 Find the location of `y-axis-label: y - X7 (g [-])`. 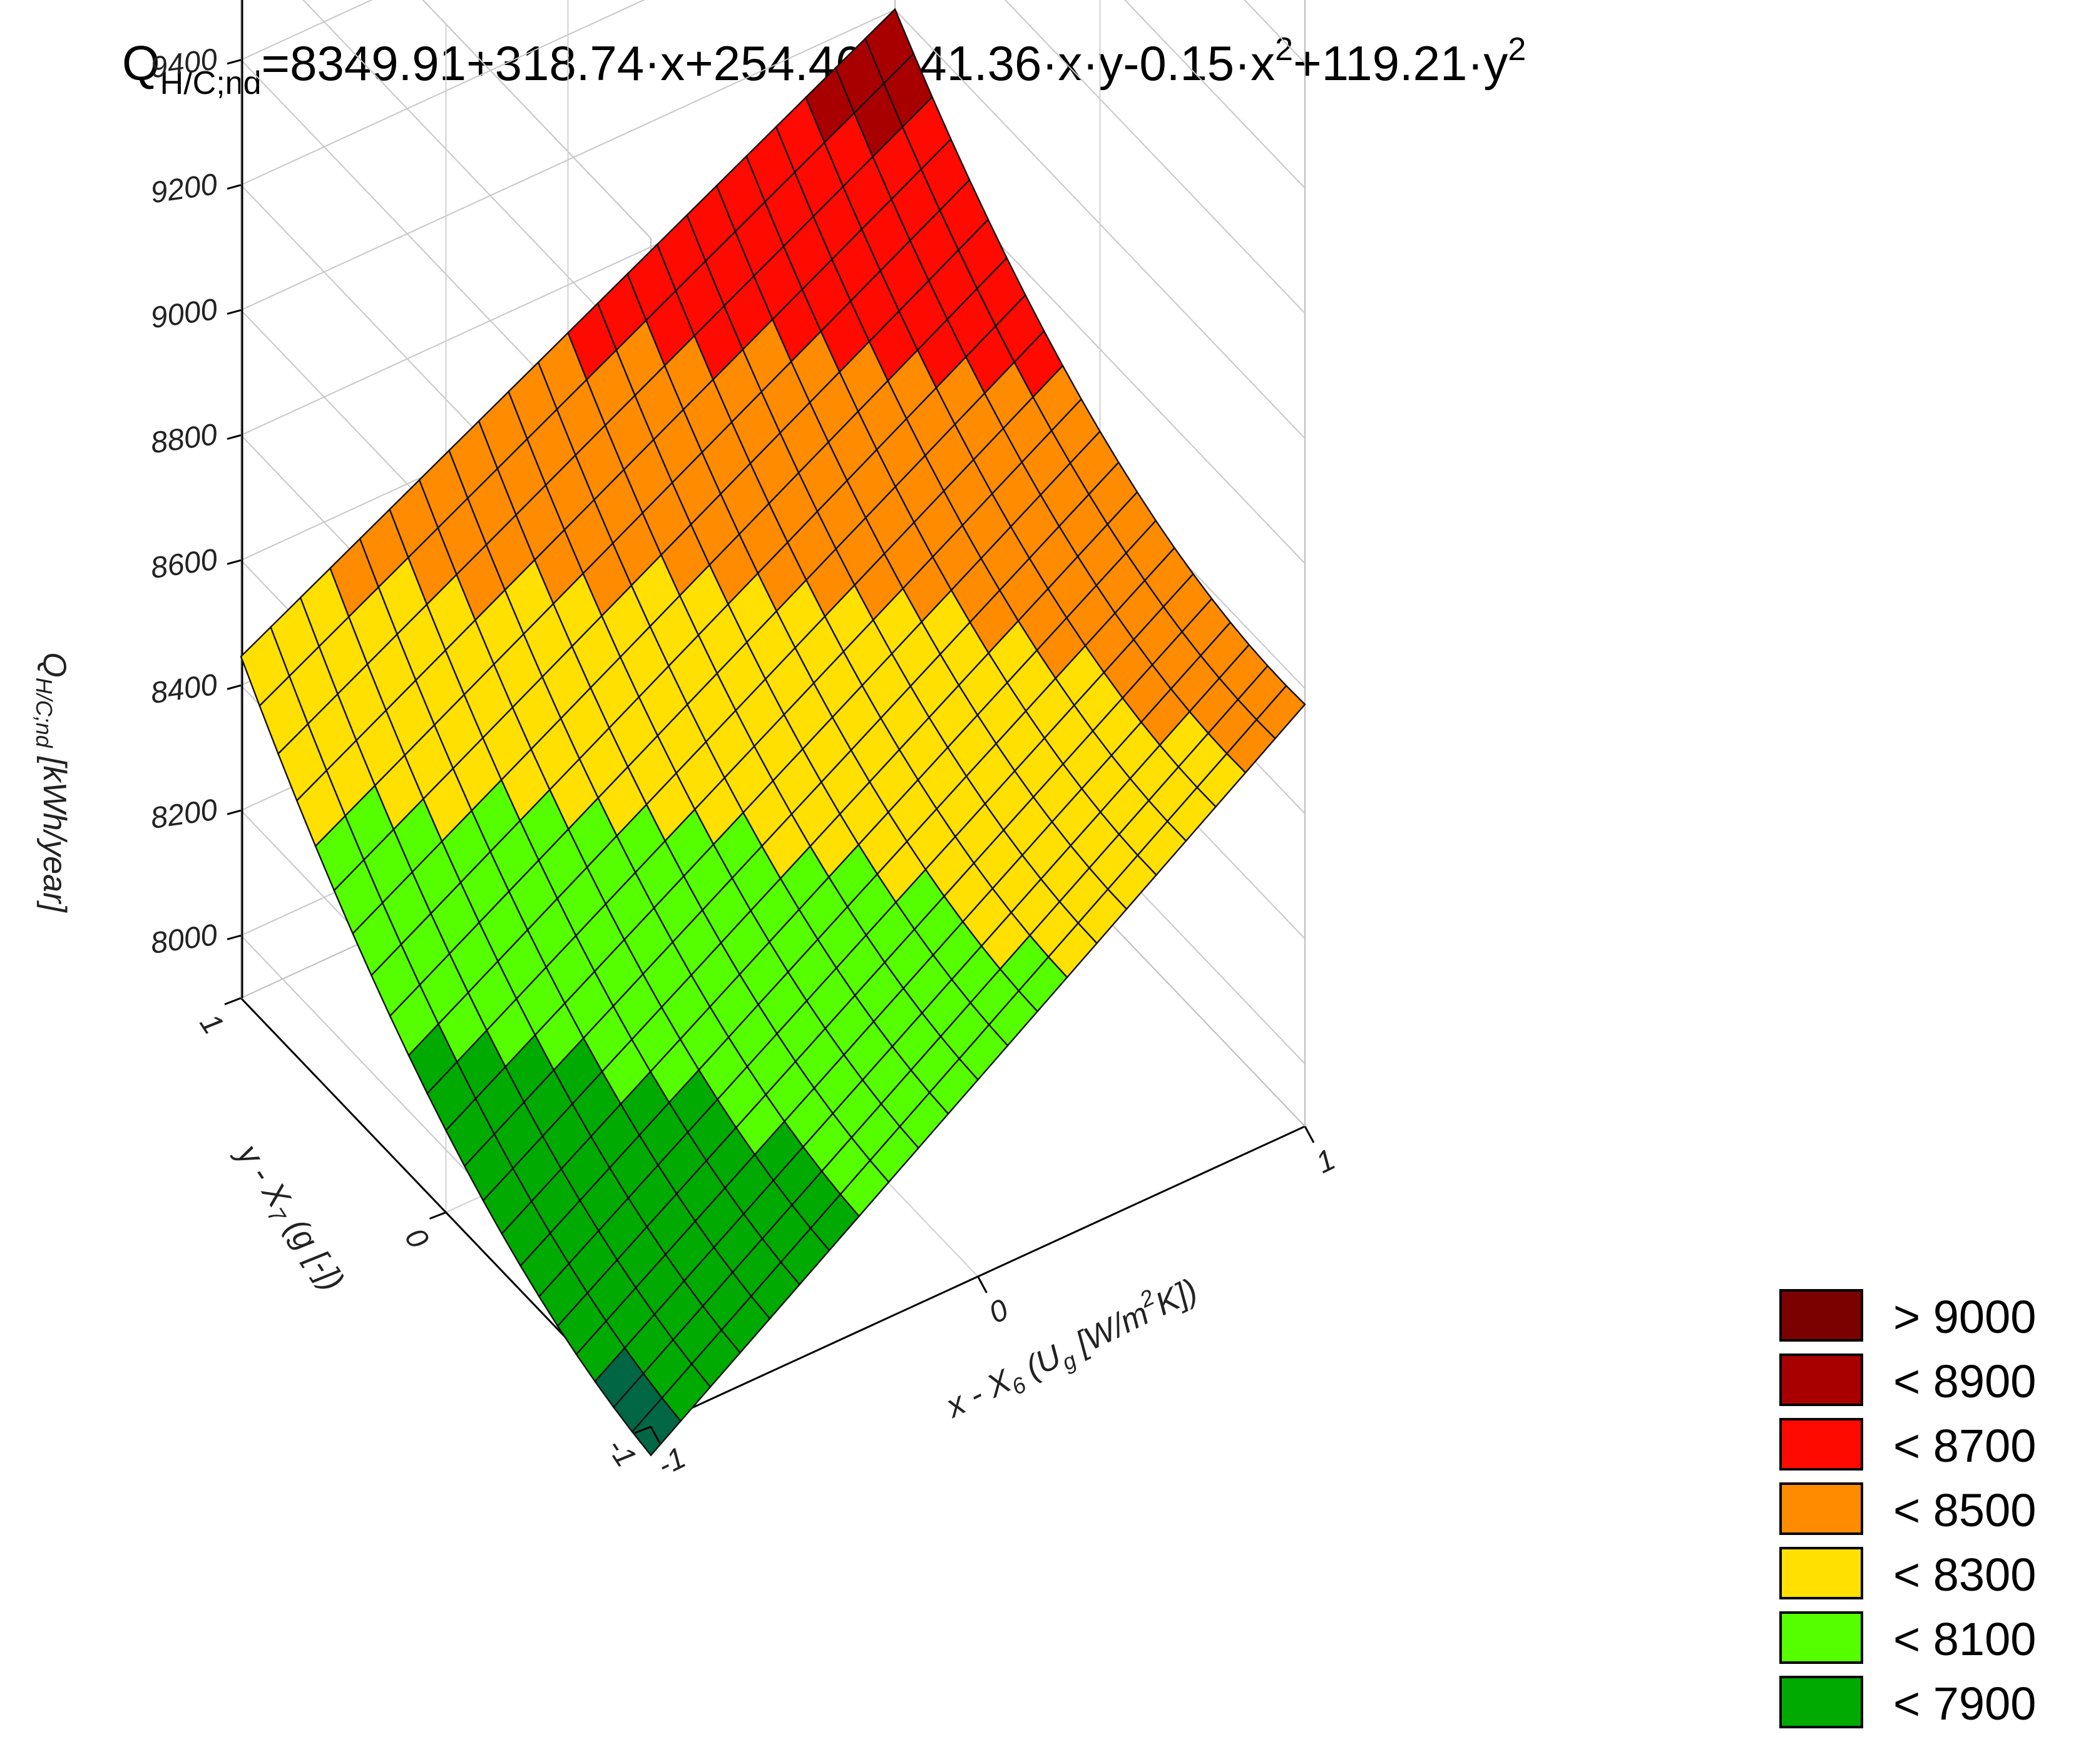

y-axis-label: y - X7 (g [-]) is located at coordinates (288, 1218).